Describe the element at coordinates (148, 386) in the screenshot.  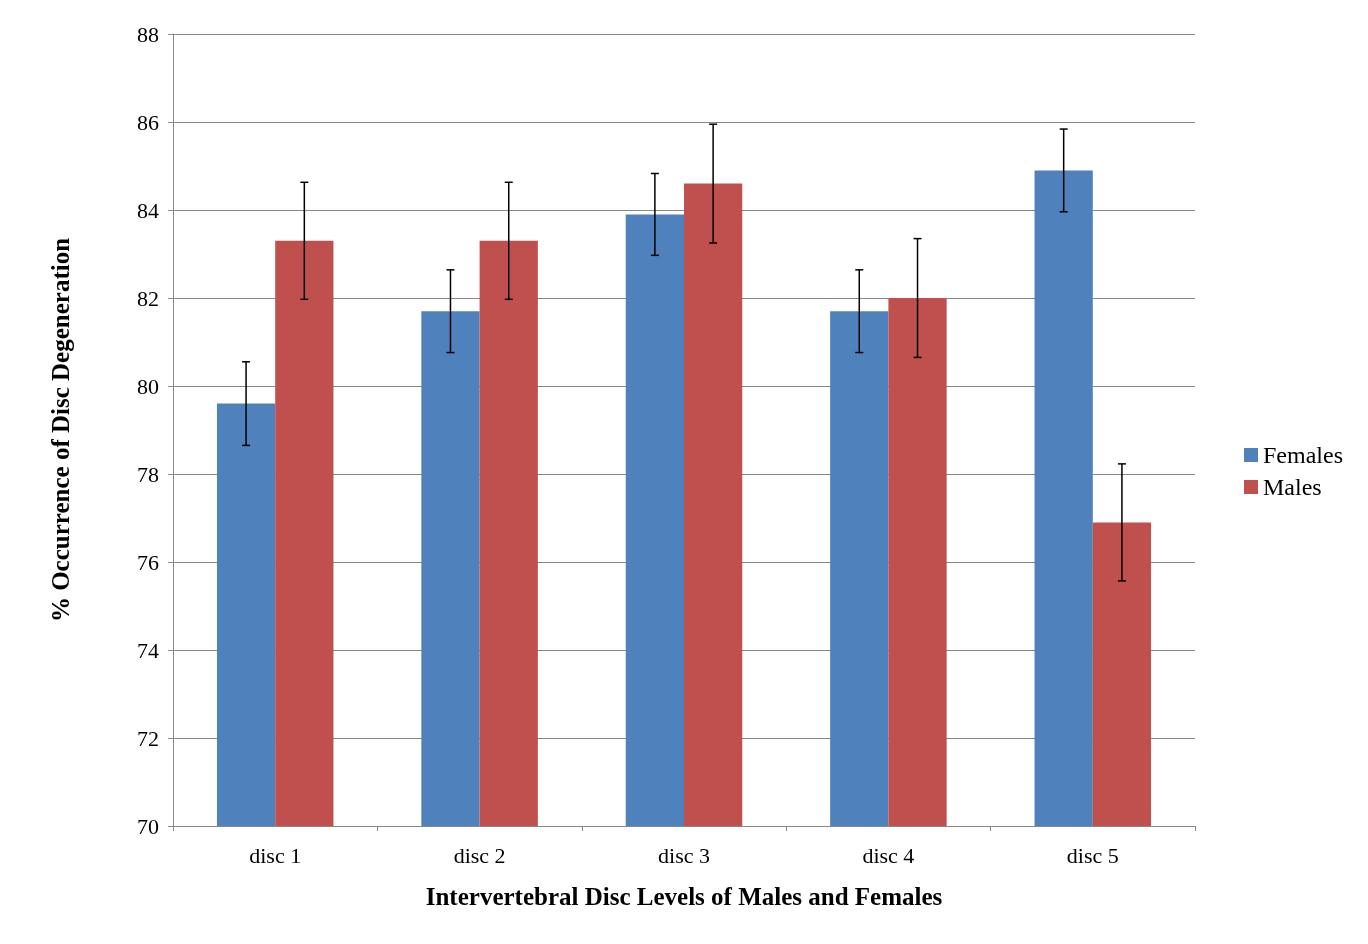
I see `y-tick-label: 80` at that location.